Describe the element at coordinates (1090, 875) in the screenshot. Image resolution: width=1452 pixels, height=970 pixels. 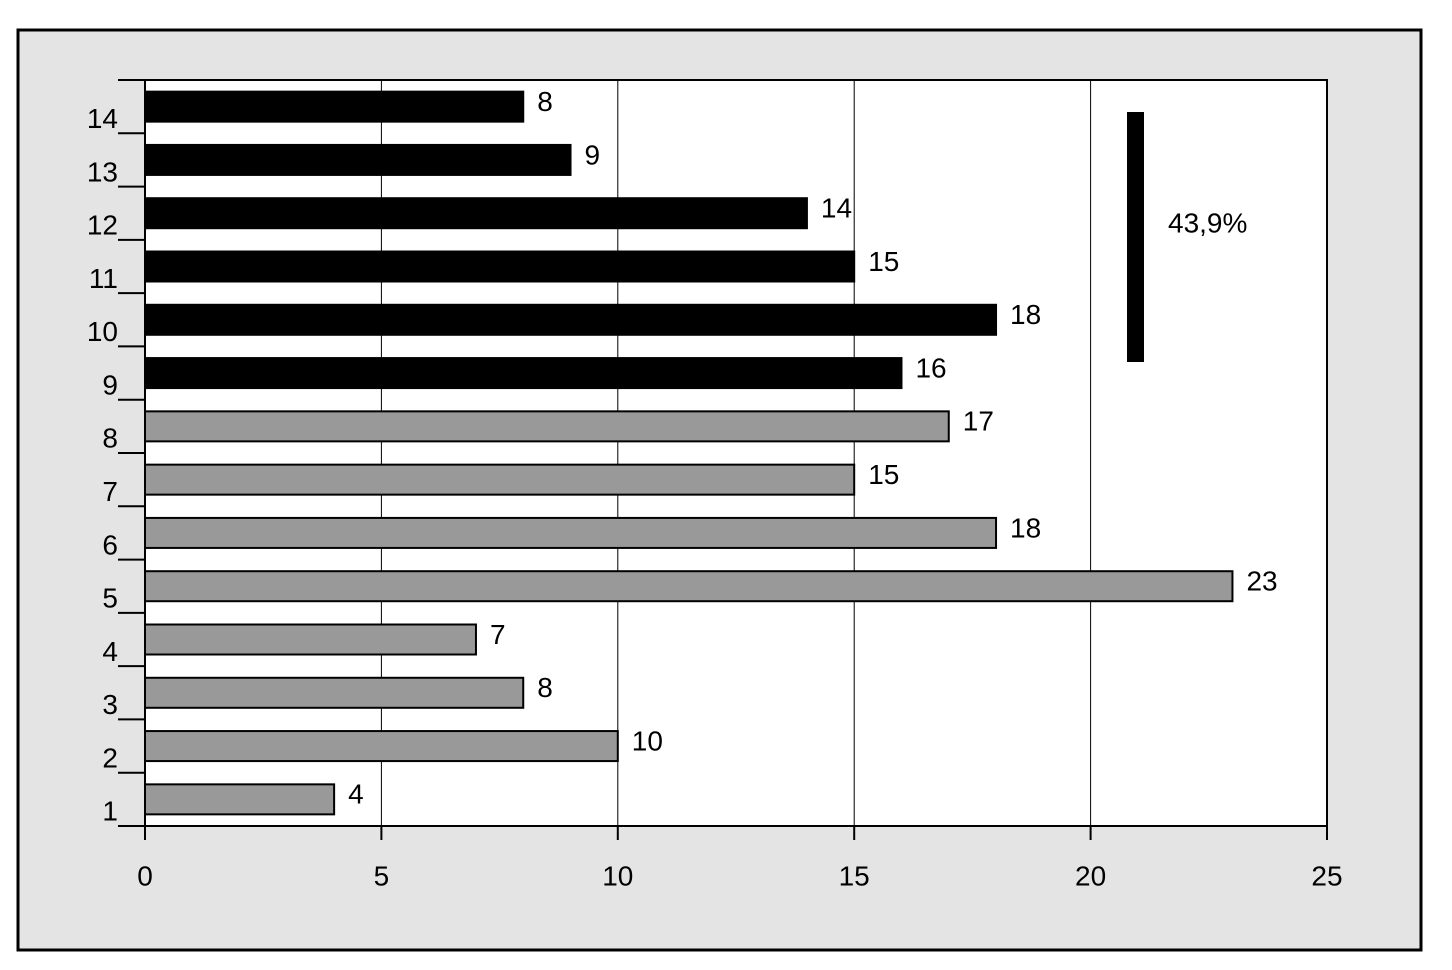
I see `x-tick-label: 20` at that location.